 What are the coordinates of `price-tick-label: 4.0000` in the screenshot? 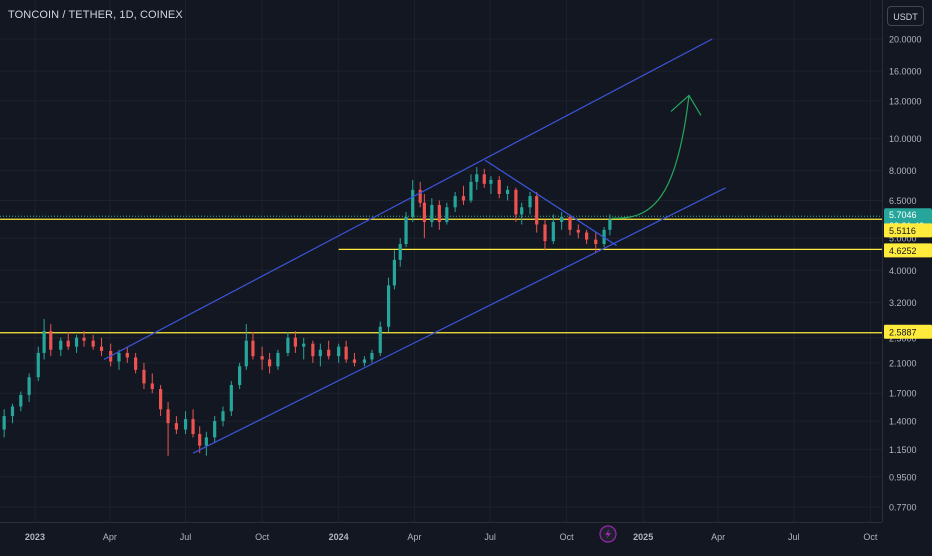 It's located at (903, 271).